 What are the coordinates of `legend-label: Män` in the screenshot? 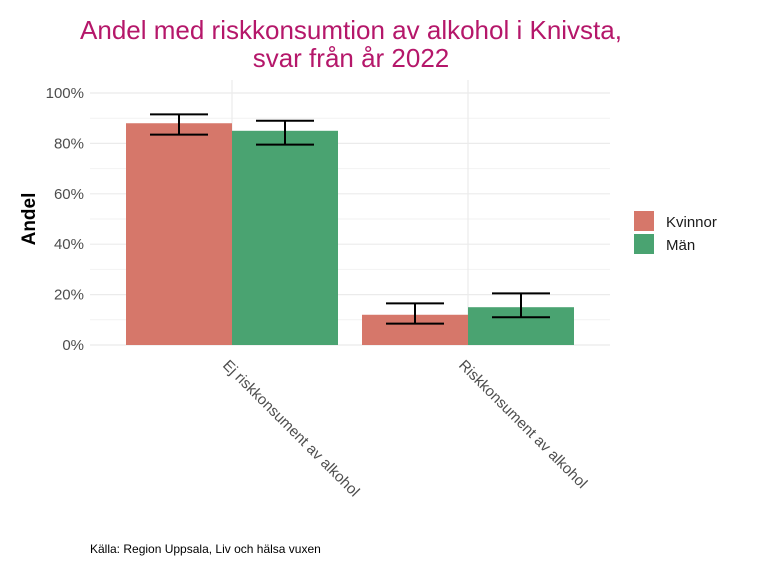 It's located at (680, 245).